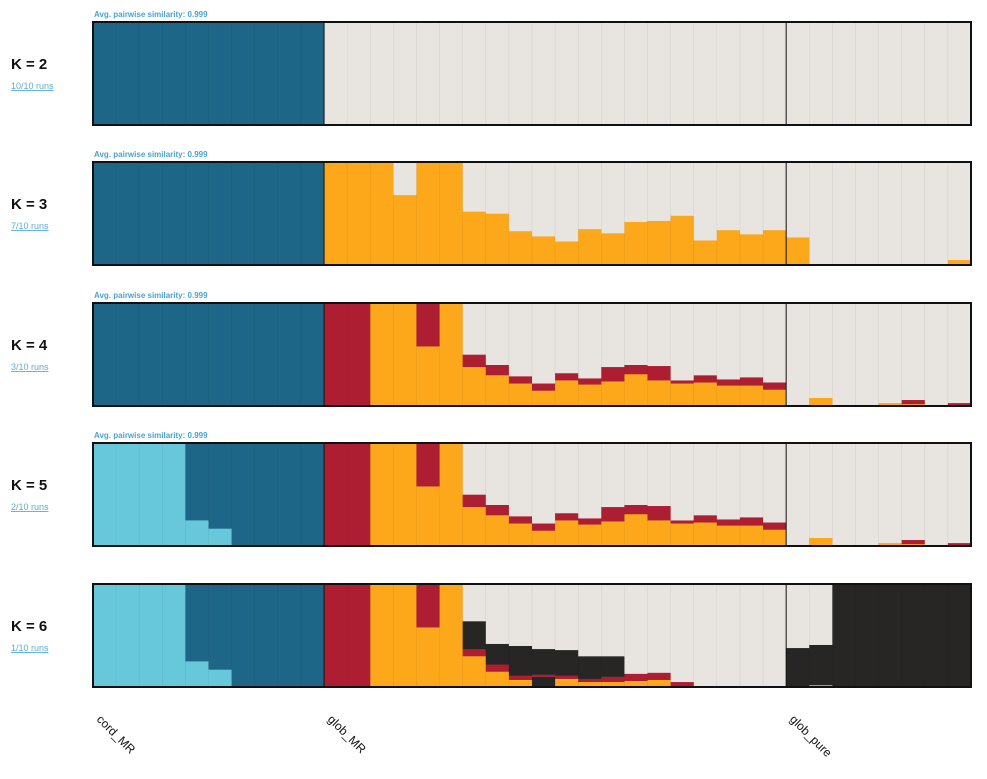  Describe the element at coordinates (30, 648) in the screenshot. I see `runs-link: 1/10 runs` at that location.